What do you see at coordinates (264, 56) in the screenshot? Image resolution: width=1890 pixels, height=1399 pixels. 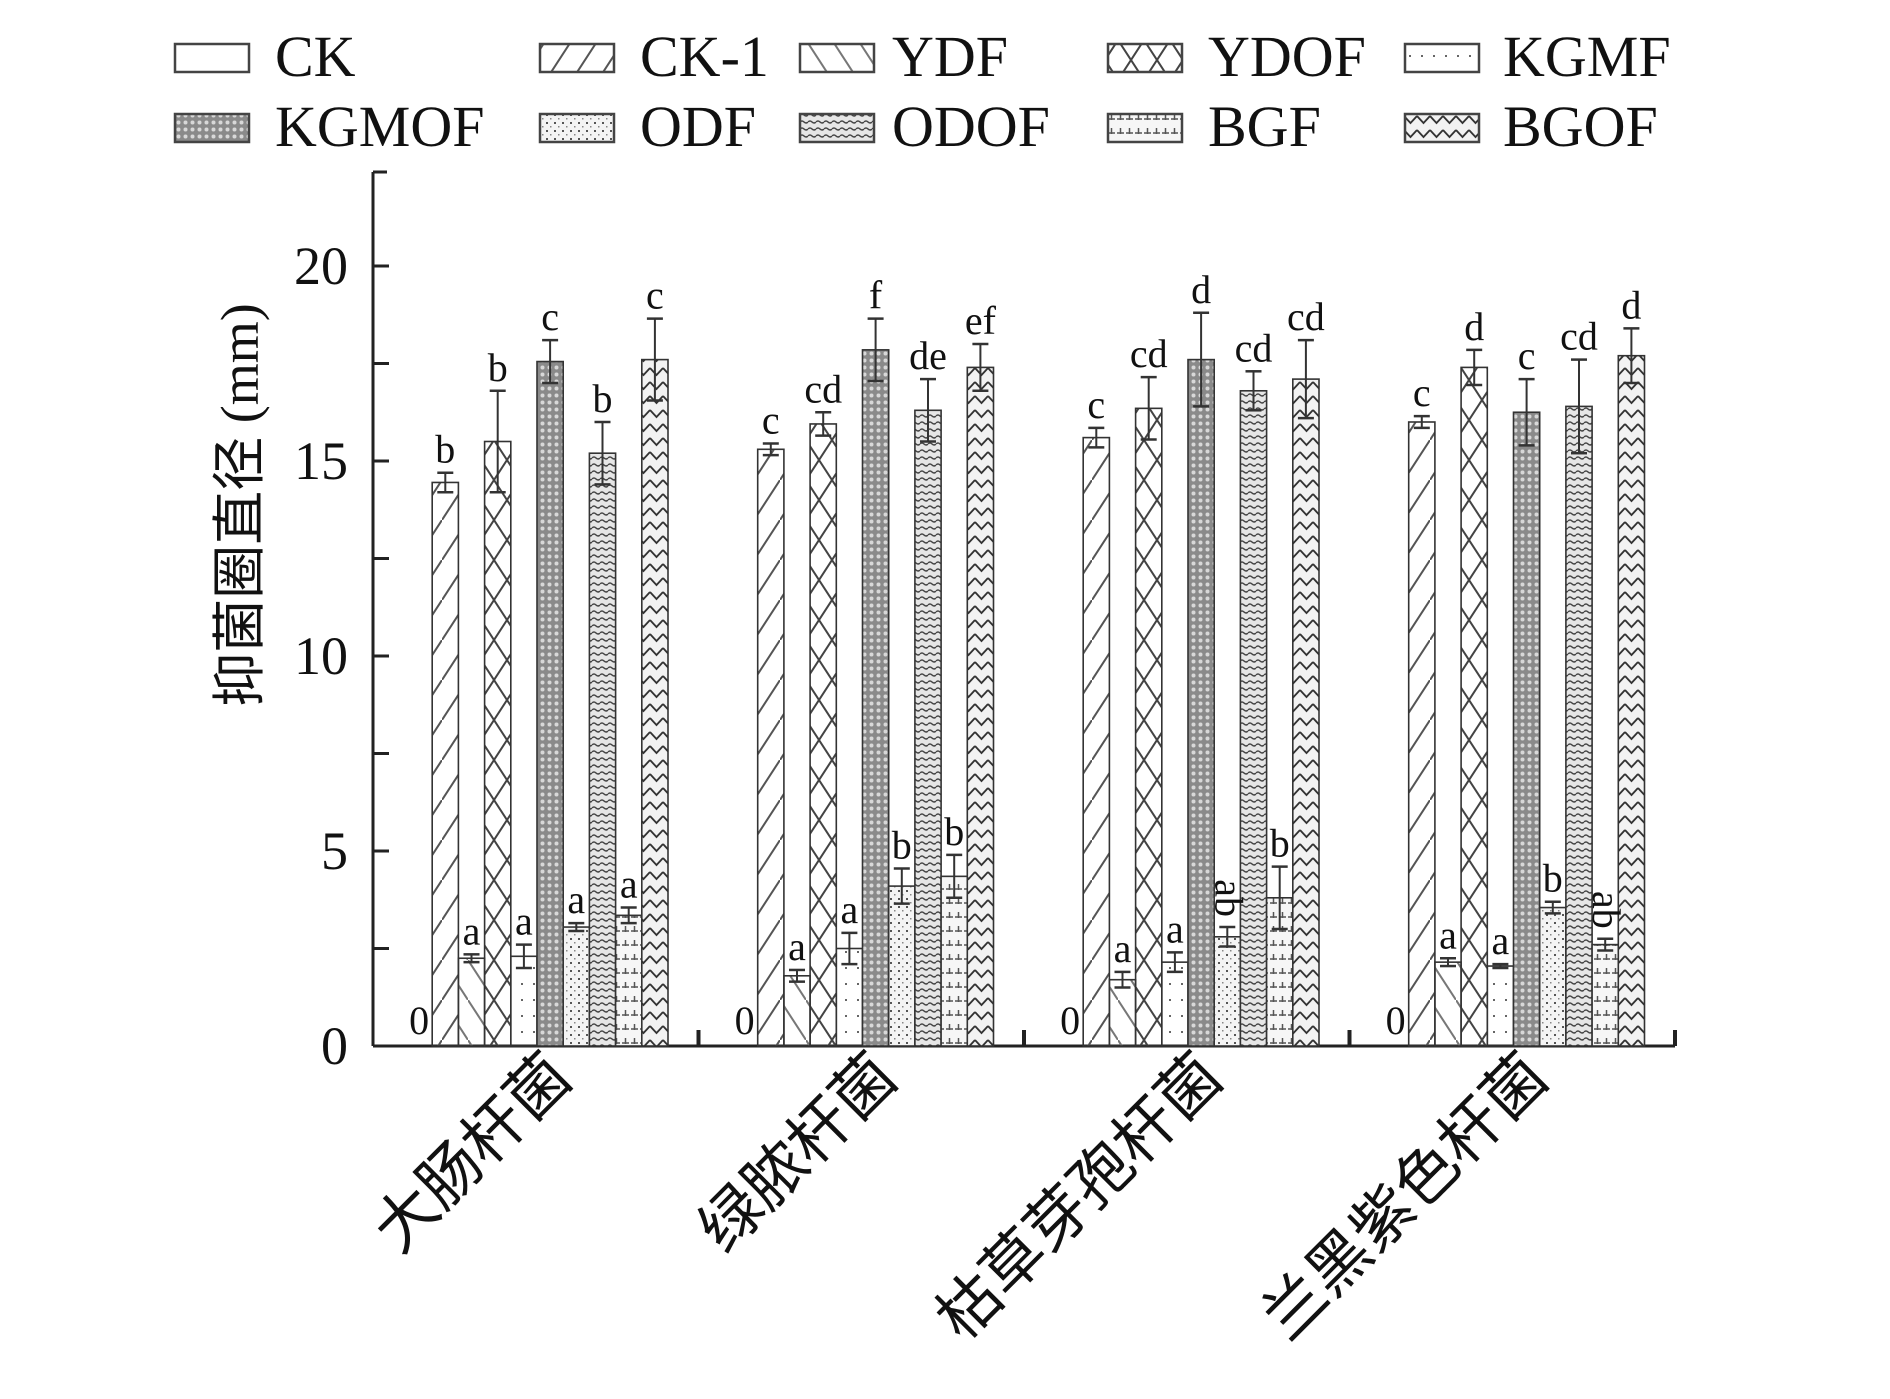 I see `legend-item-ck: CK` at bounding box center [264, 56].